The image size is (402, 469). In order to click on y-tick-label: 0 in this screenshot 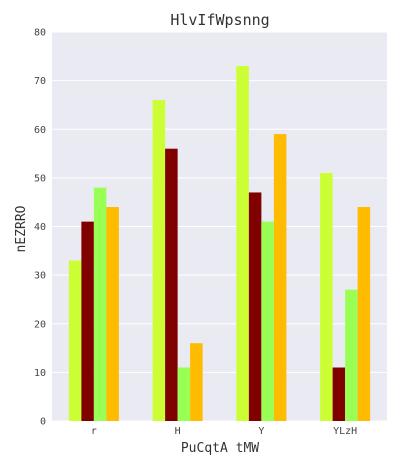, I will do `click(43, 422)`.